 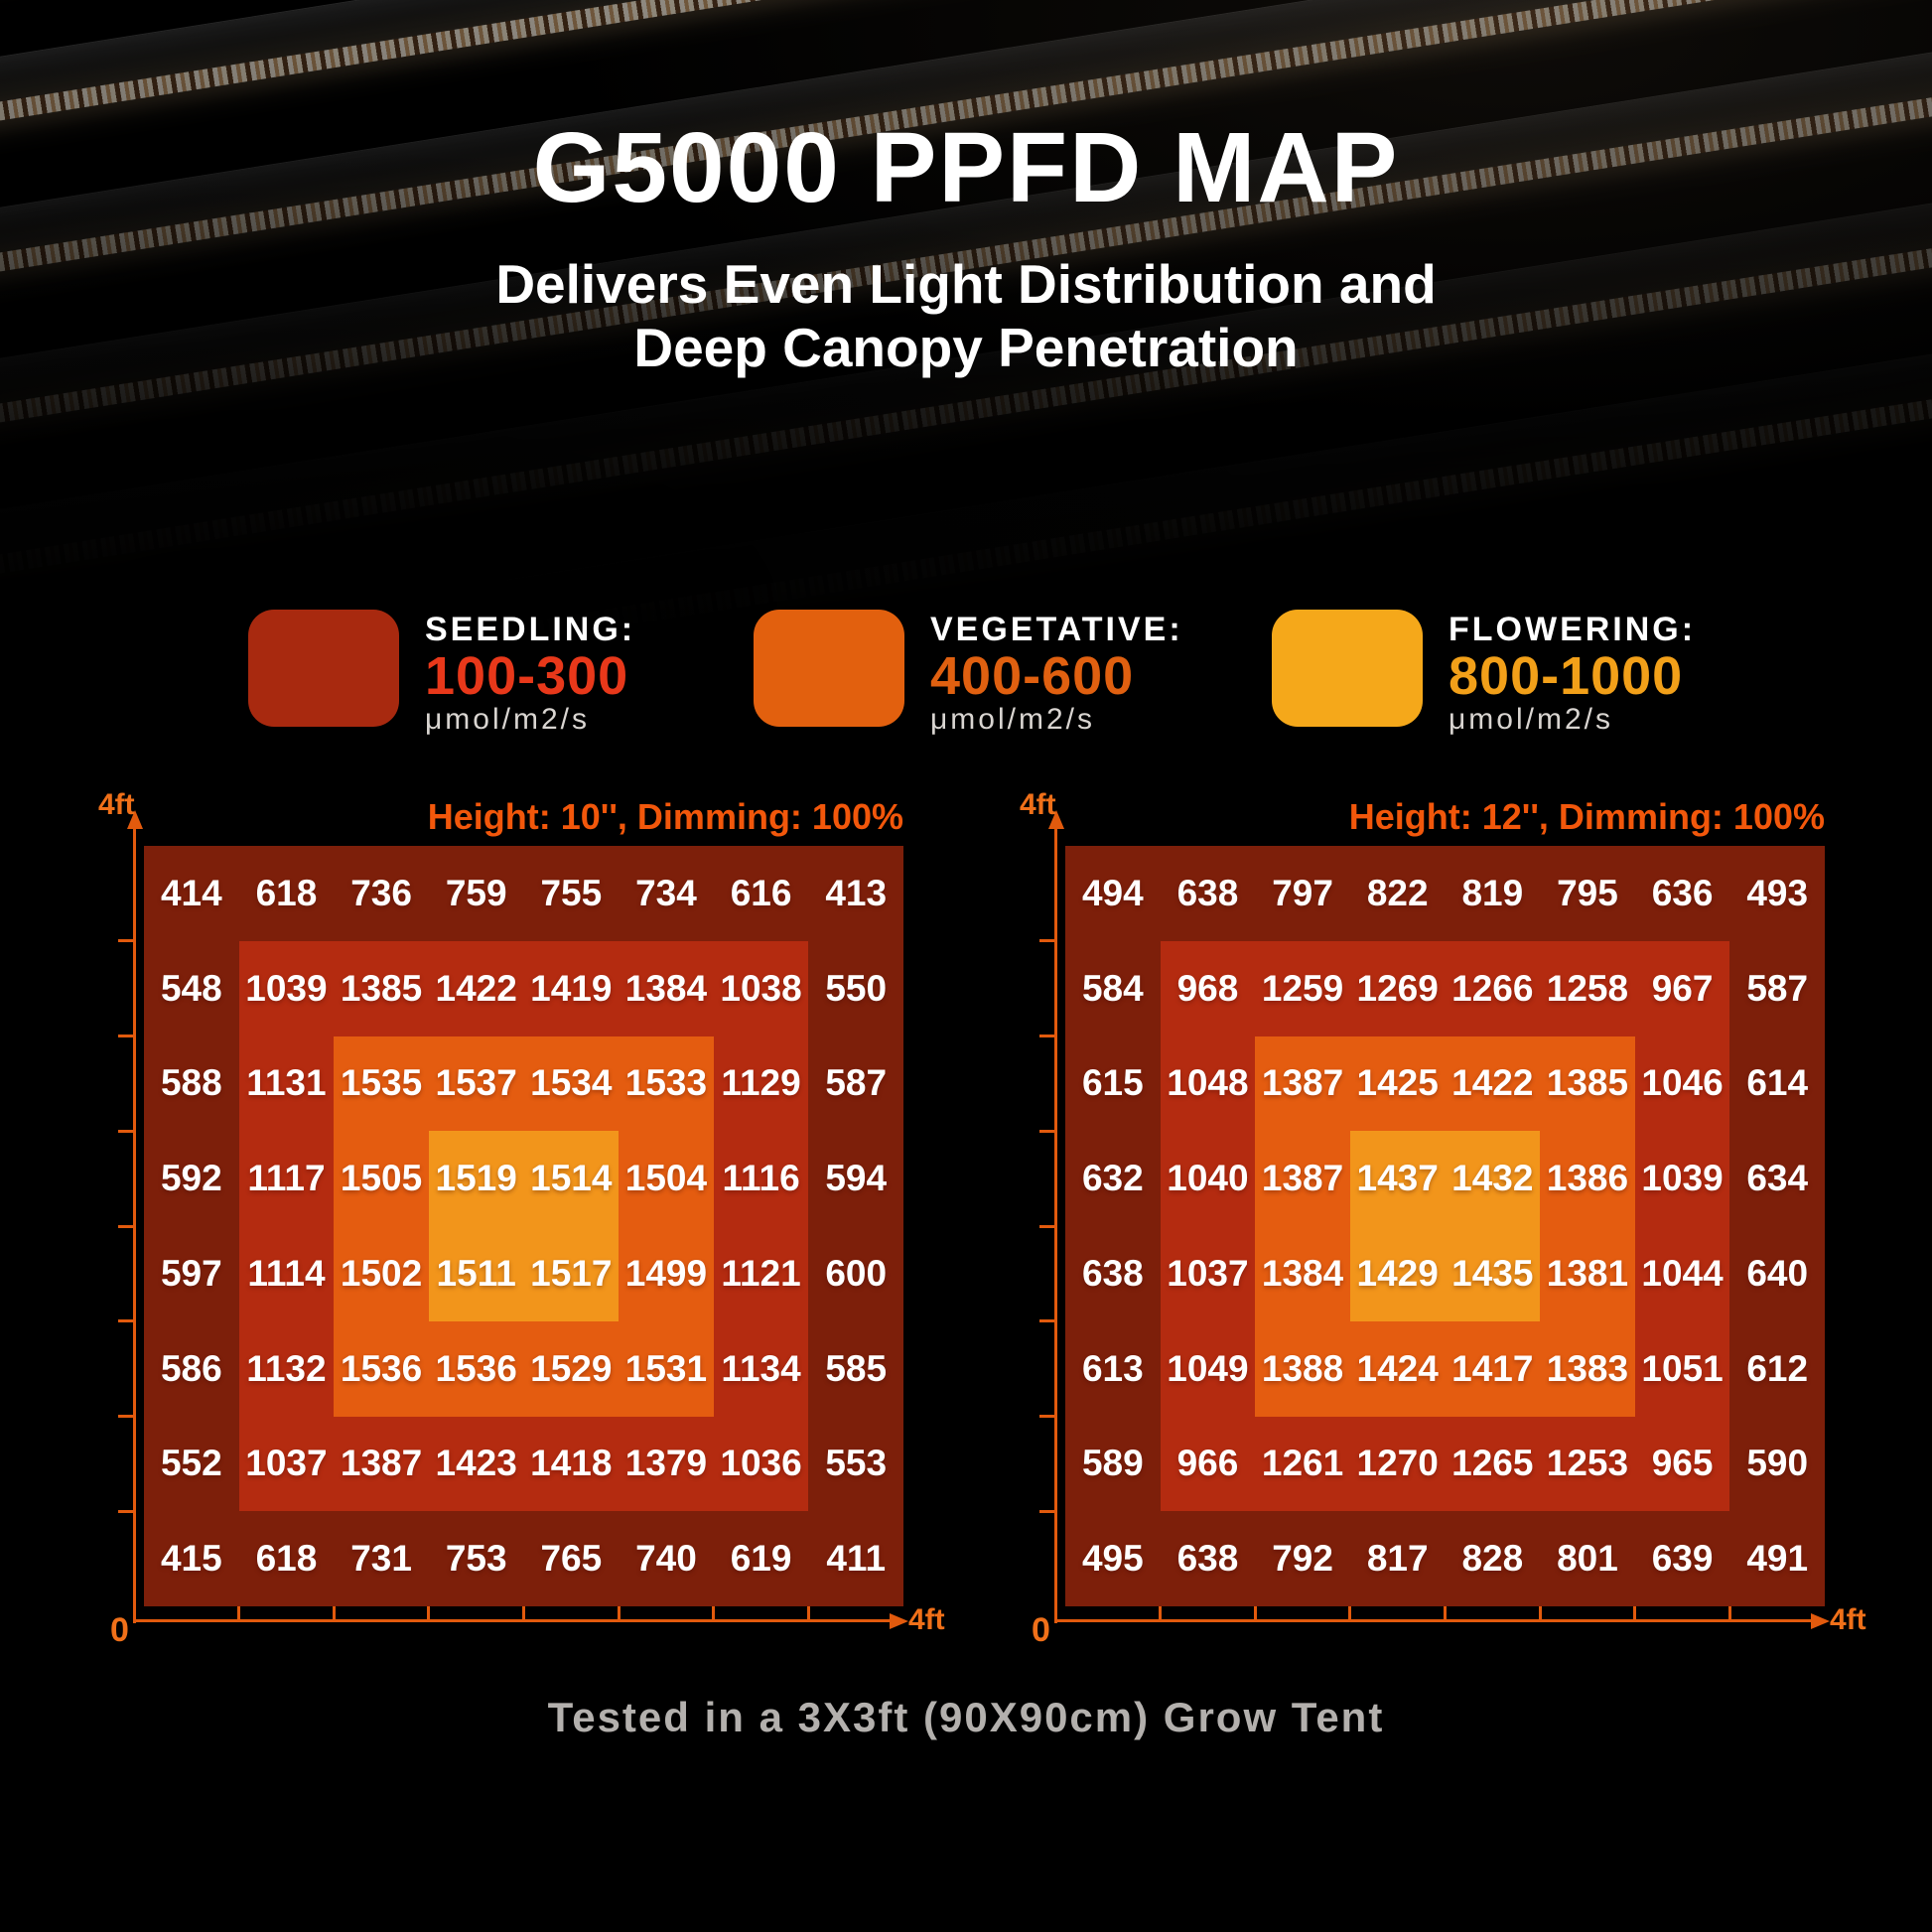 What do you see at coordinates (1056, 674) in the screenshot?
I see `legend-text: VEGETATIVE: 400-600 μmol/m2/s` at bounding box center [1056, 674].